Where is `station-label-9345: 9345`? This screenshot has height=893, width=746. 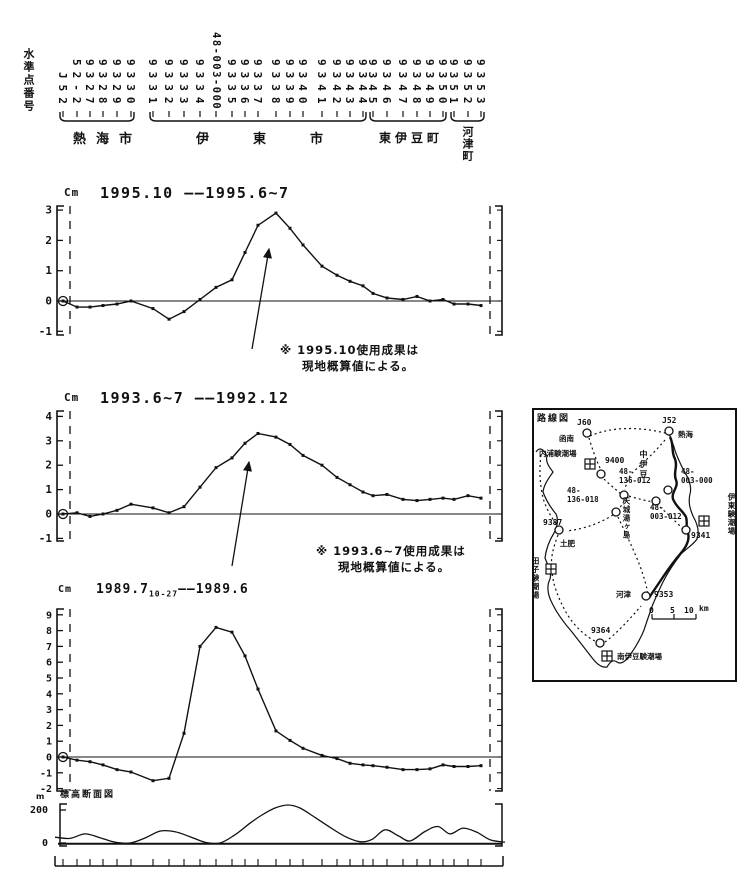
station-label-9345: 9345 is located at coordinates (372, 84).